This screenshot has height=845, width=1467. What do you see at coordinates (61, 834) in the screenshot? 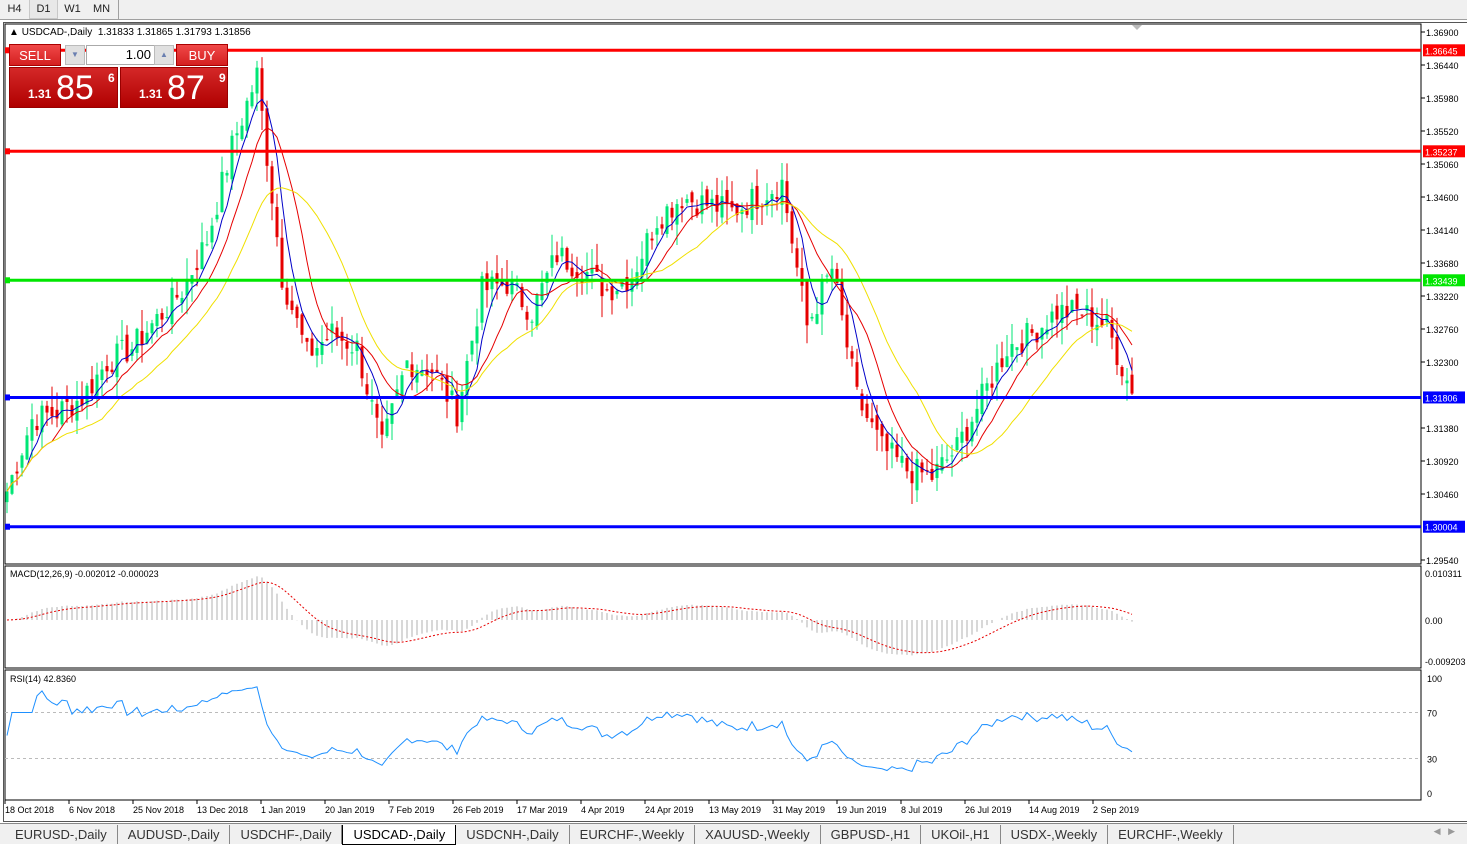
I see `chart-tab: EURUSD-,Daily` at bounding box center [61, 834].